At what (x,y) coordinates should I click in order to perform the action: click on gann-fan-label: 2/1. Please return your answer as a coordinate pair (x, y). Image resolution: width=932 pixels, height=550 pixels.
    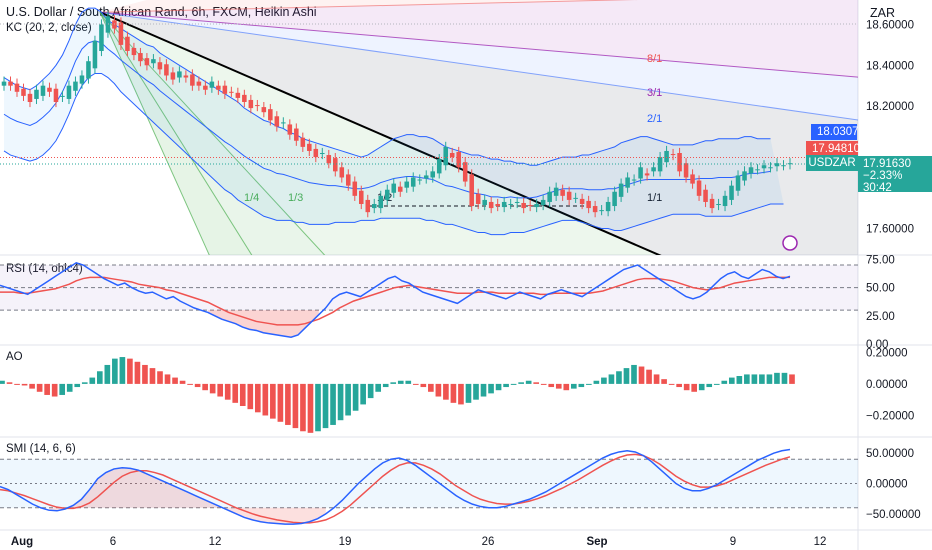
    Looking at the image, I should click on (654, 119).